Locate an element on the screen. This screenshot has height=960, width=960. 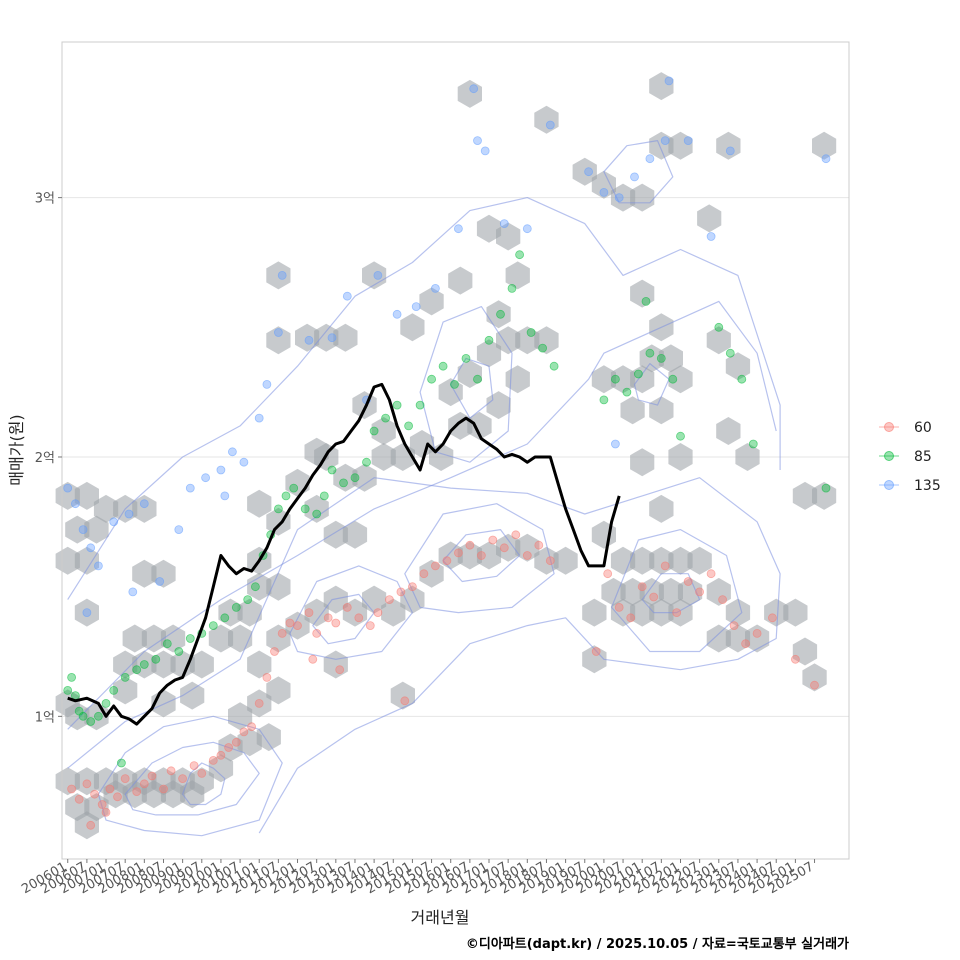
y-axis-title: 매매가(원) is located at coordinates (16, 449).